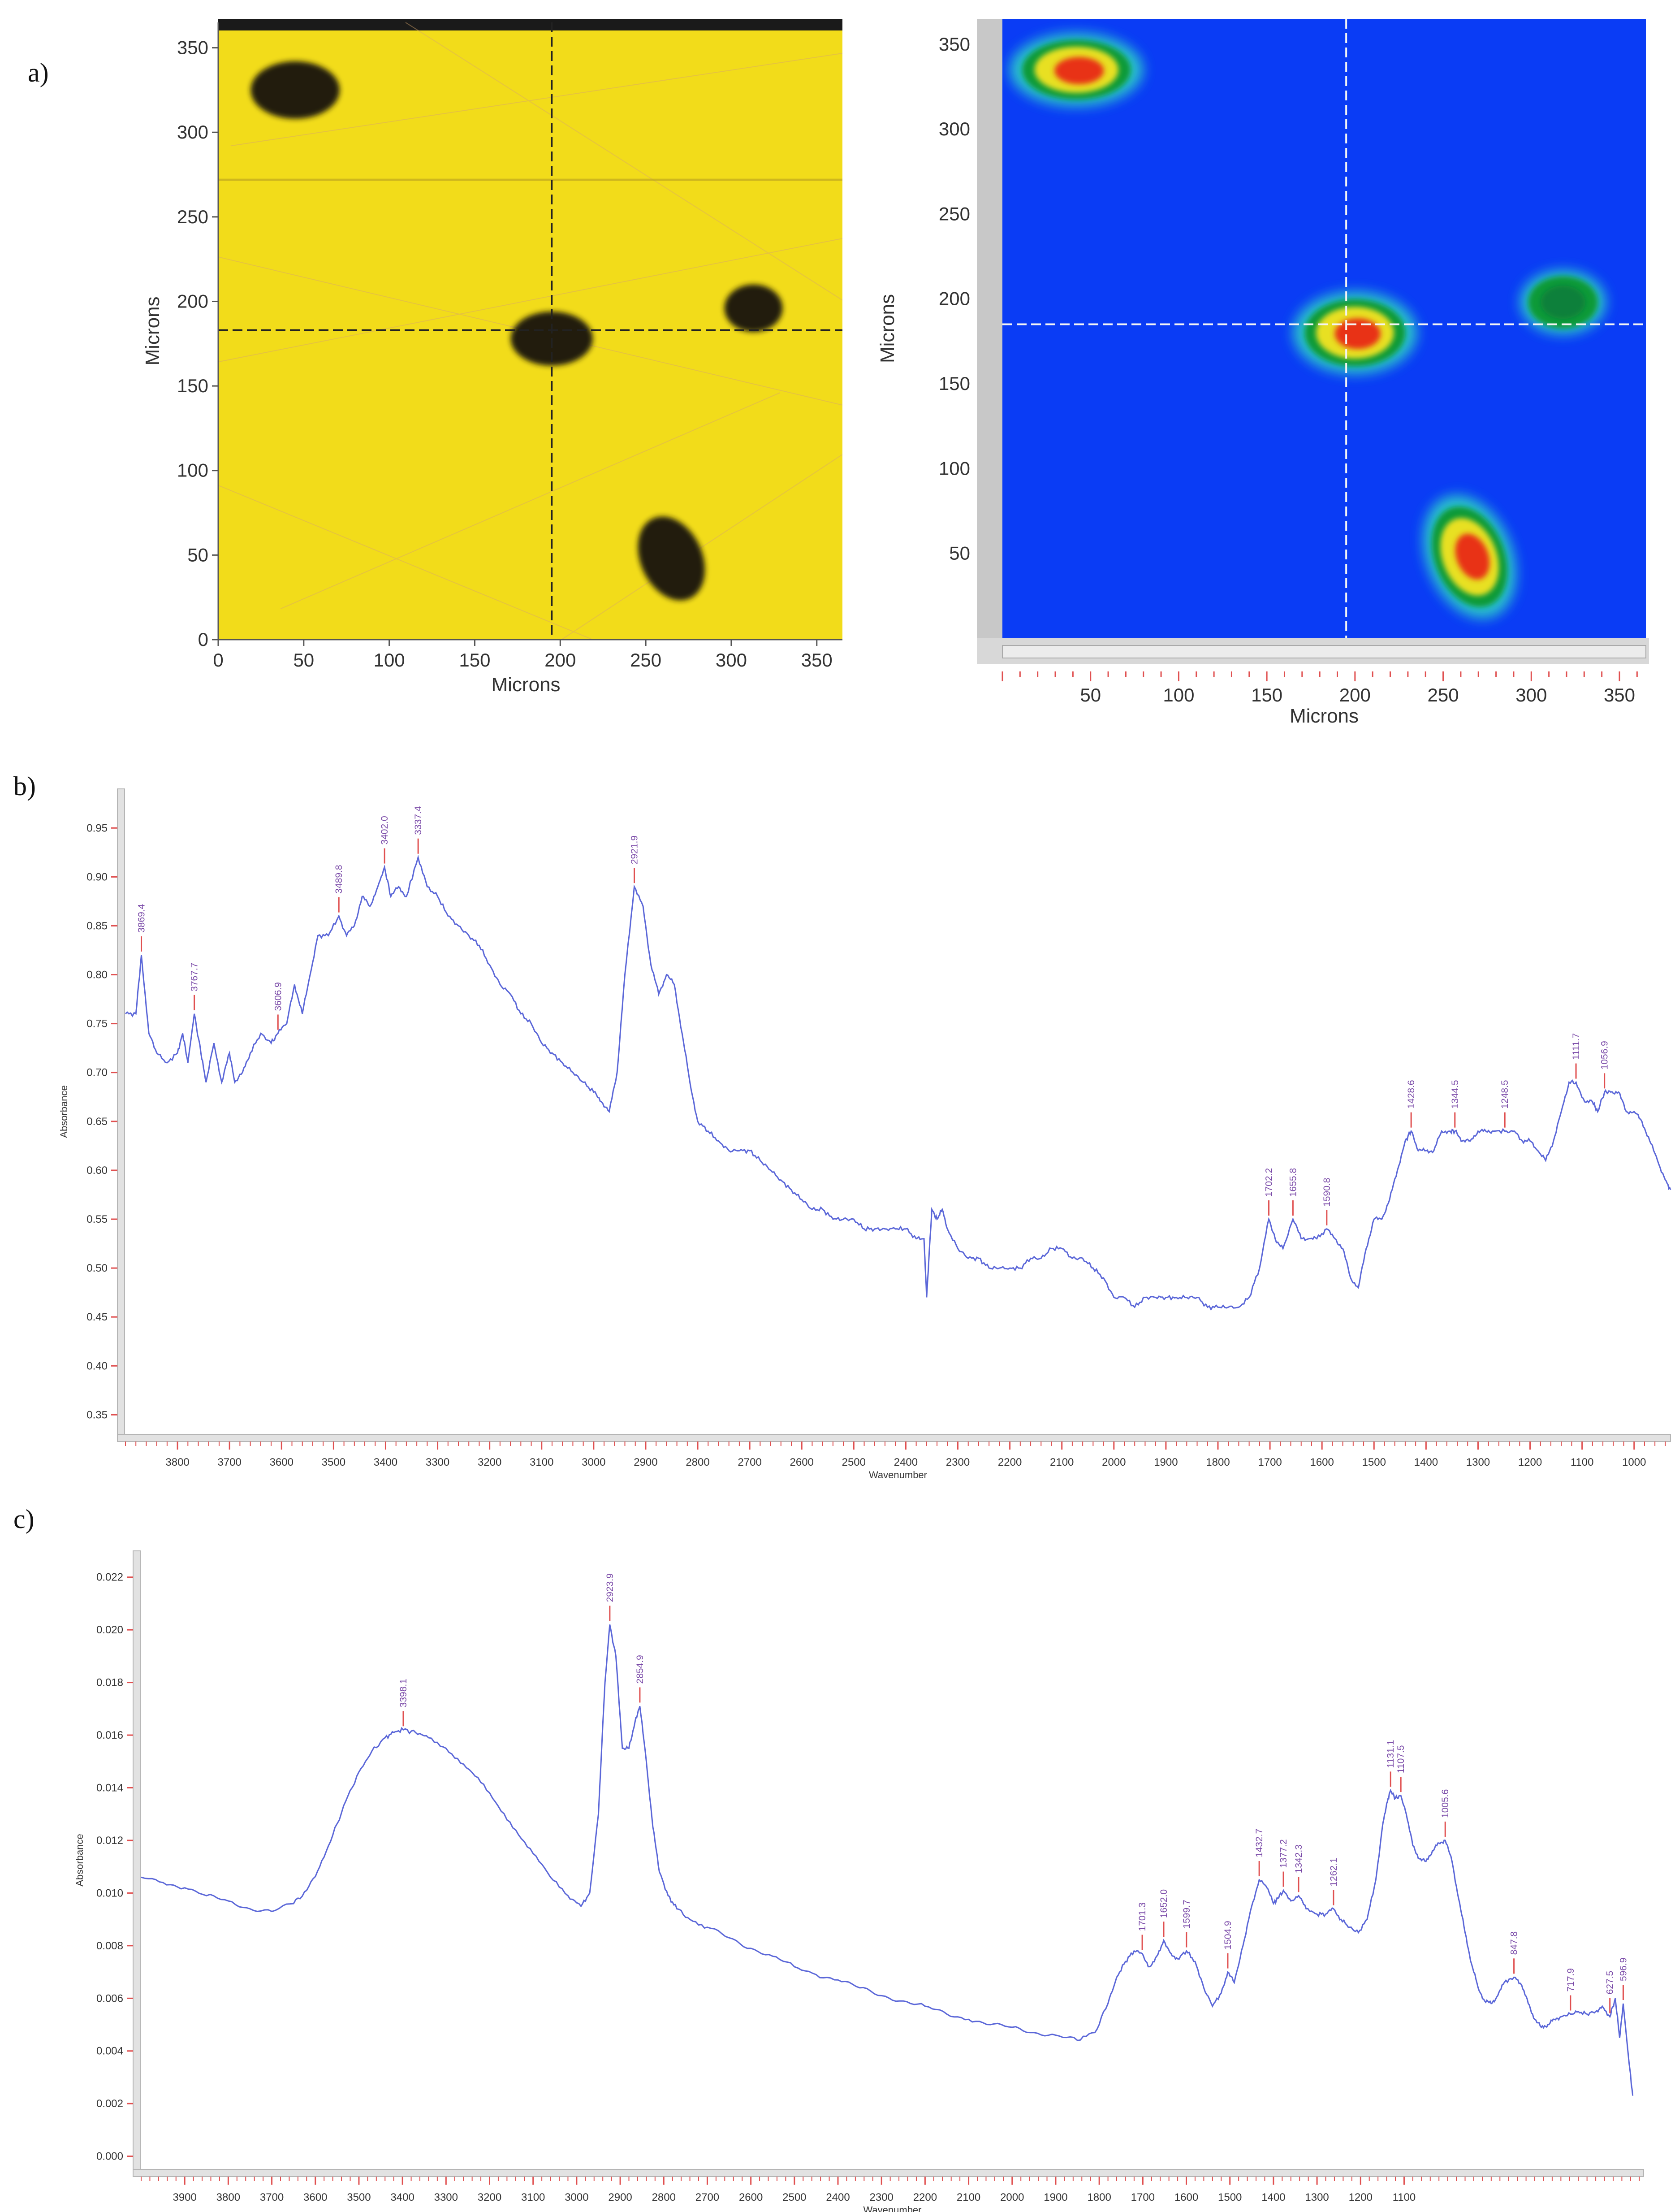 Image resolution: width=1675 pixels, height=2212 pixels. What do you see at coordinates (475, 660) in the screenshot?
I see `x-tick-label: 150` at bounding box center [475, 660].